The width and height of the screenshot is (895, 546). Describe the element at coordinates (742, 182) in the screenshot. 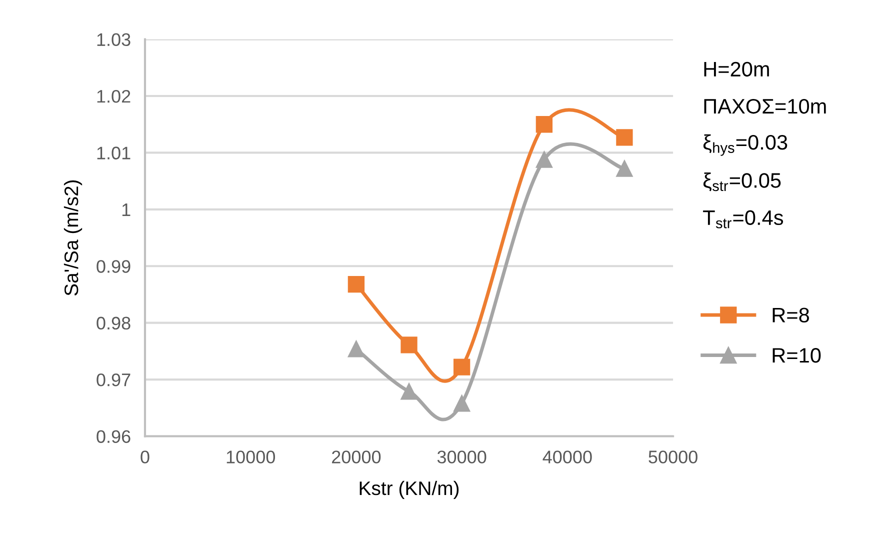

I see `text: ξ$_{str}$=0.05` at that location.